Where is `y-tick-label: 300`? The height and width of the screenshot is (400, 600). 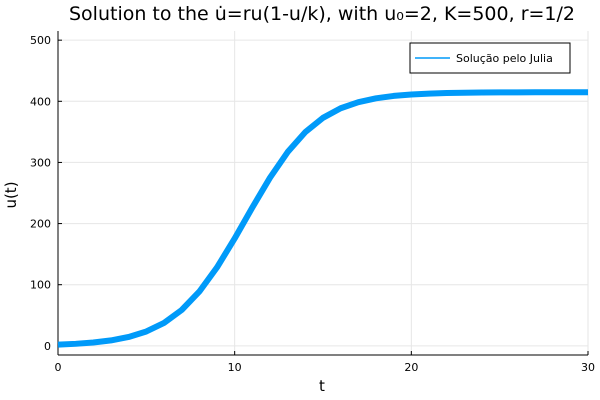 y-tick-label: 300 is located at coordinates (40, 162).